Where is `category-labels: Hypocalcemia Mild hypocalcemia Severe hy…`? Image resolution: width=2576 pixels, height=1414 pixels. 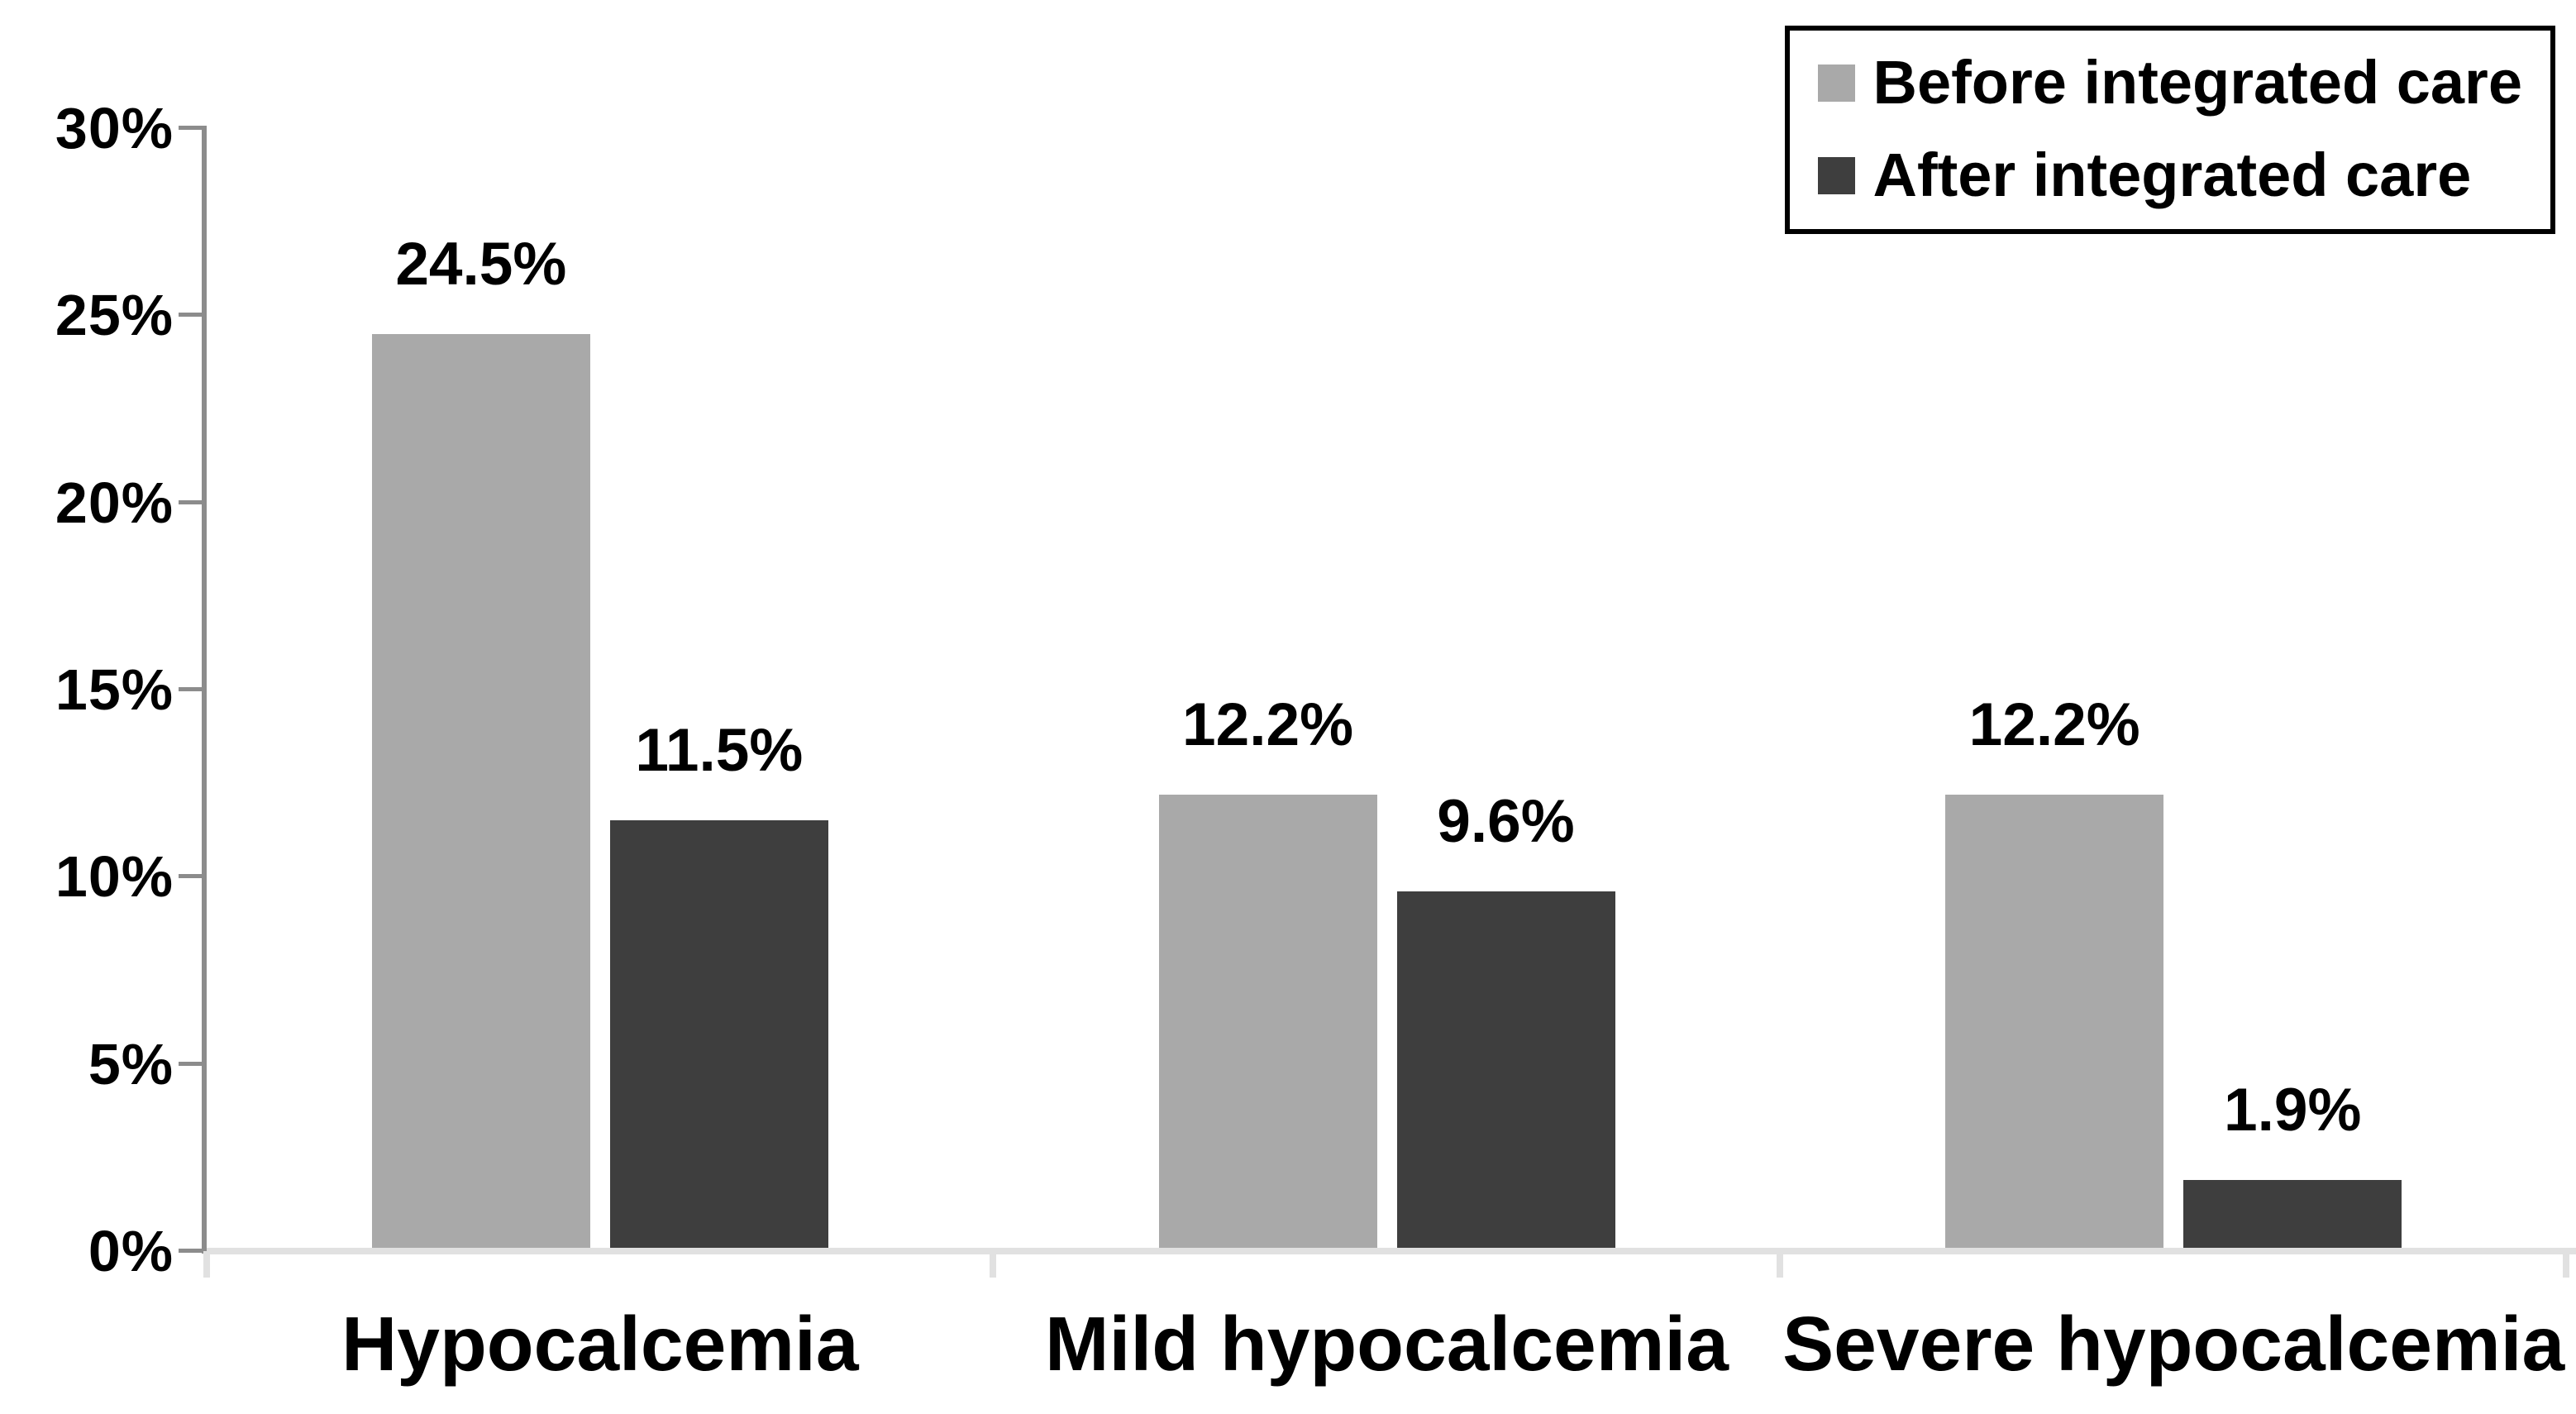 category-labels: Hypocalcemia Mild hypocalcemia Severe hy… is located at coordinates (1387, 1344).